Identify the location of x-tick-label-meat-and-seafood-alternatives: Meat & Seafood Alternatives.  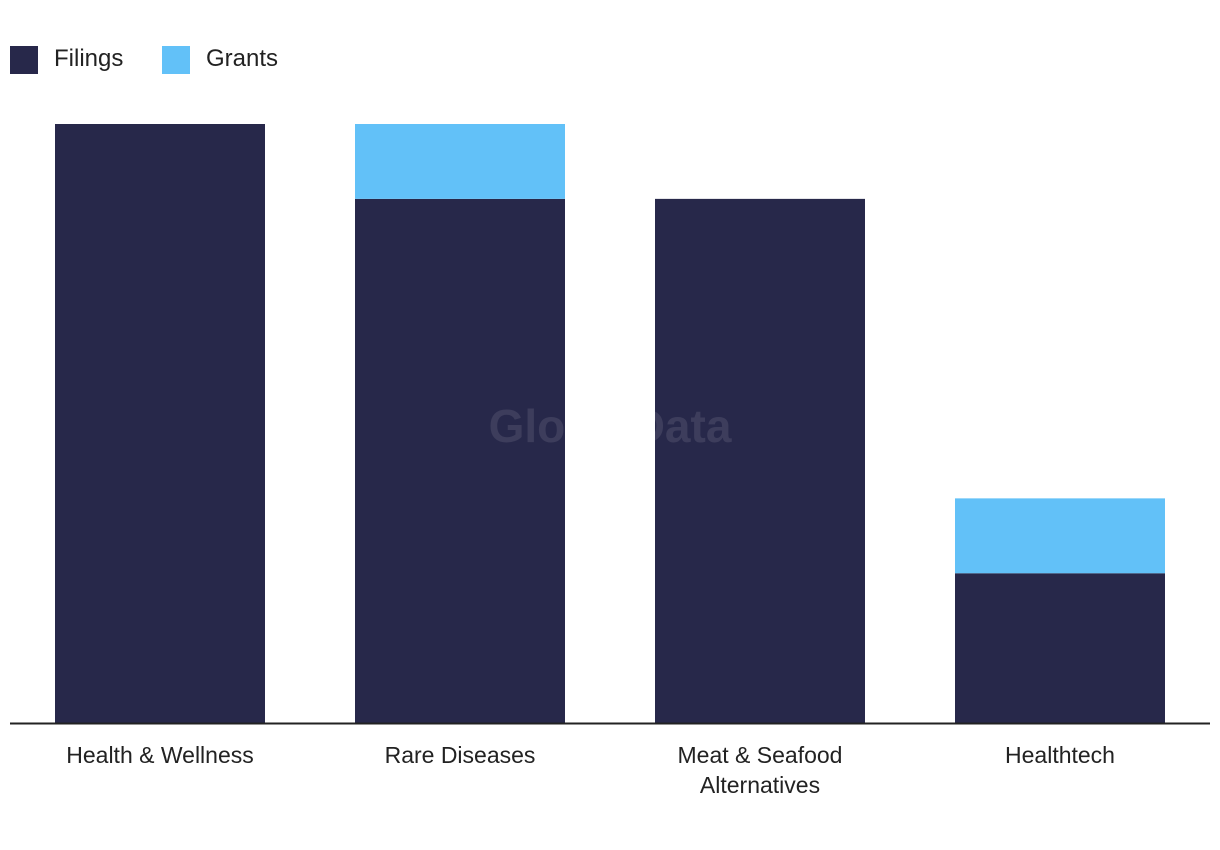
(760, 770).